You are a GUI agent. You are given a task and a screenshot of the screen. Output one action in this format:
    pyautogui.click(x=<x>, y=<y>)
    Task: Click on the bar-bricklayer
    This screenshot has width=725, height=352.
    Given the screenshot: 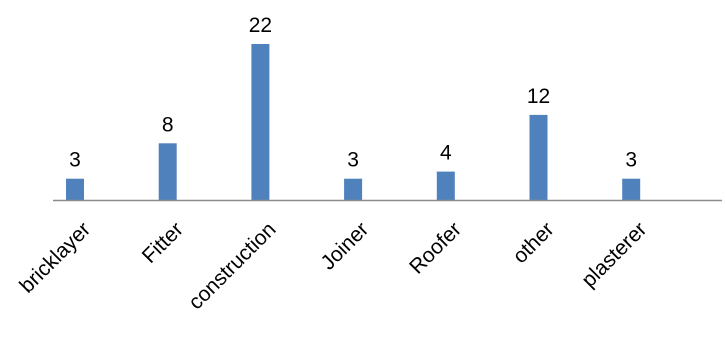 What is the action you would take?
    pyautogui.click(x=75, y=189)
    